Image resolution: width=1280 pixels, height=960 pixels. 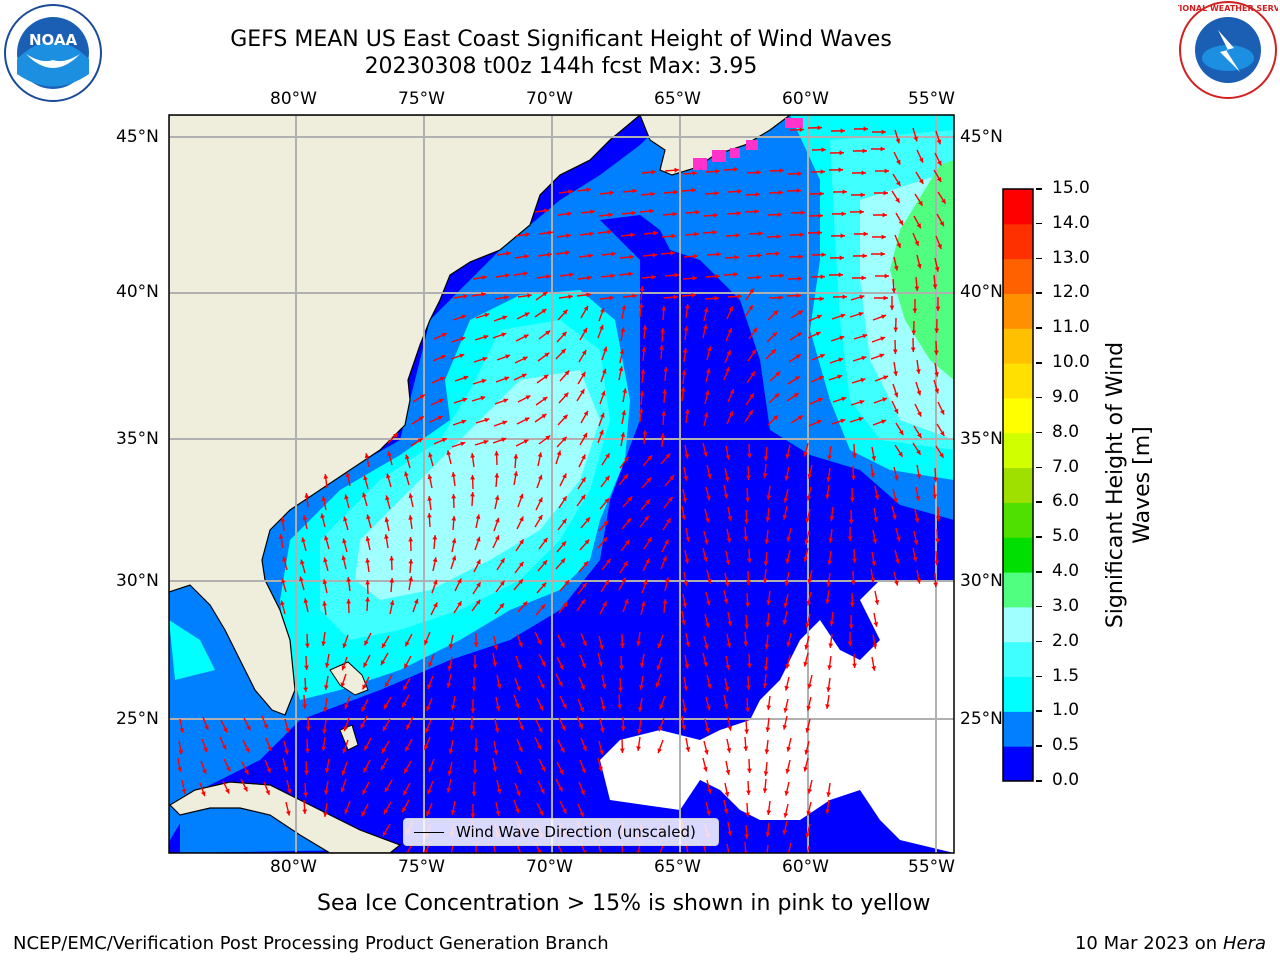 What do you see at coordinates (53, 40) in the screenshot?
I see `svg-text: NOAA` at bounding box center [53, 40].